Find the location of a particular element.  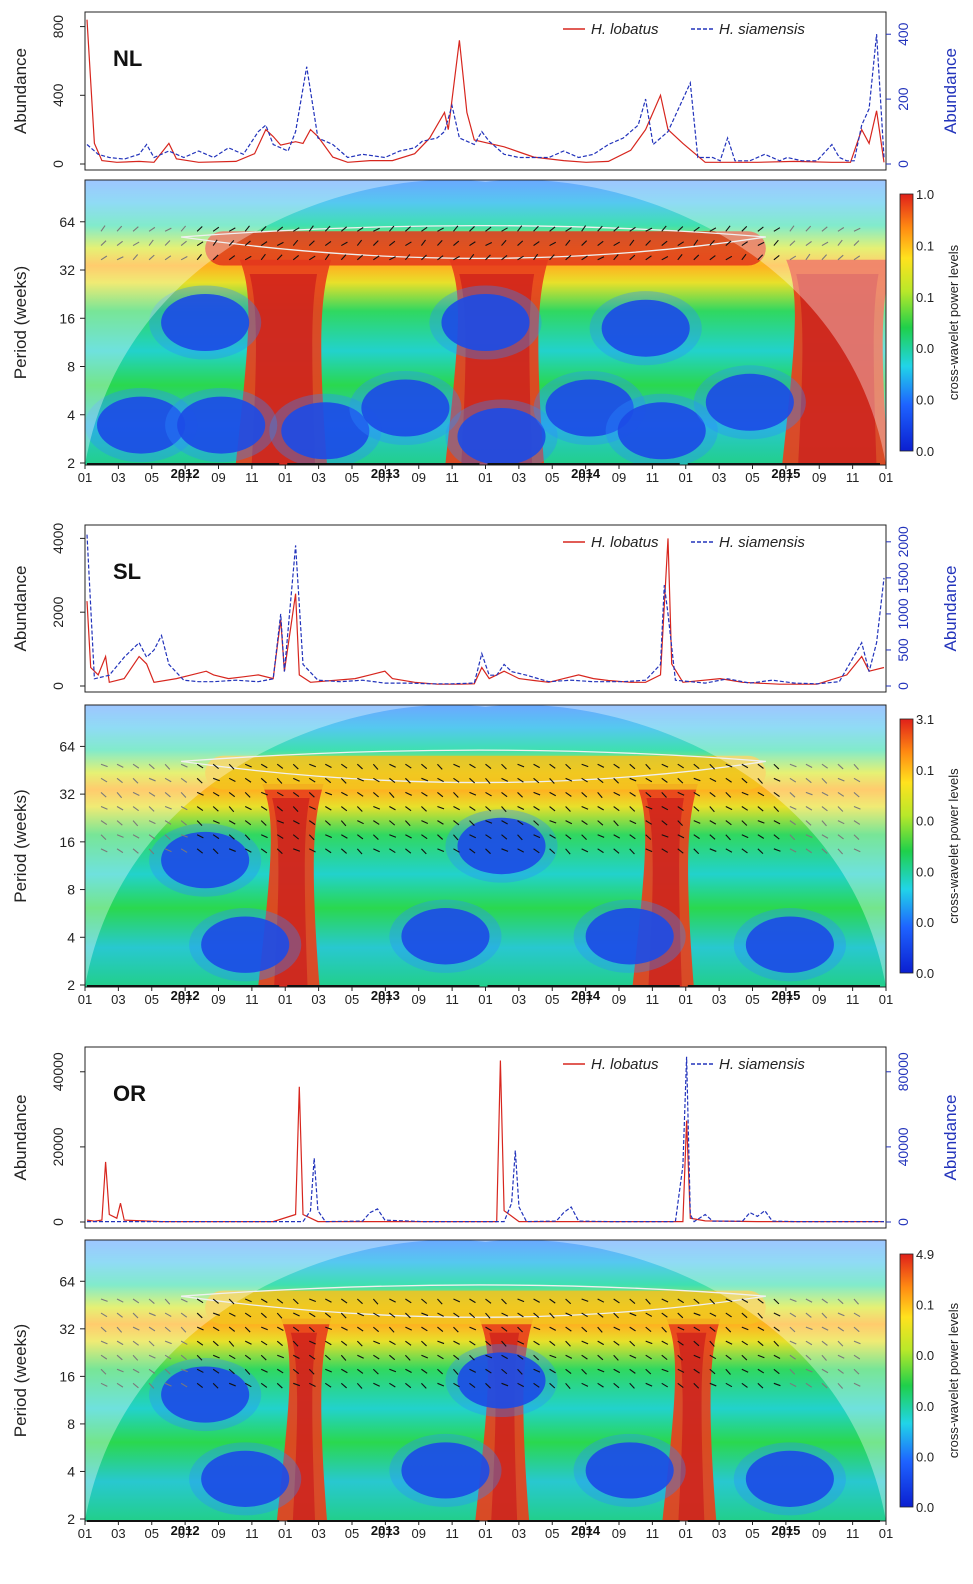

y-right-tick-label: 400 is located at coordinates (903, 34).